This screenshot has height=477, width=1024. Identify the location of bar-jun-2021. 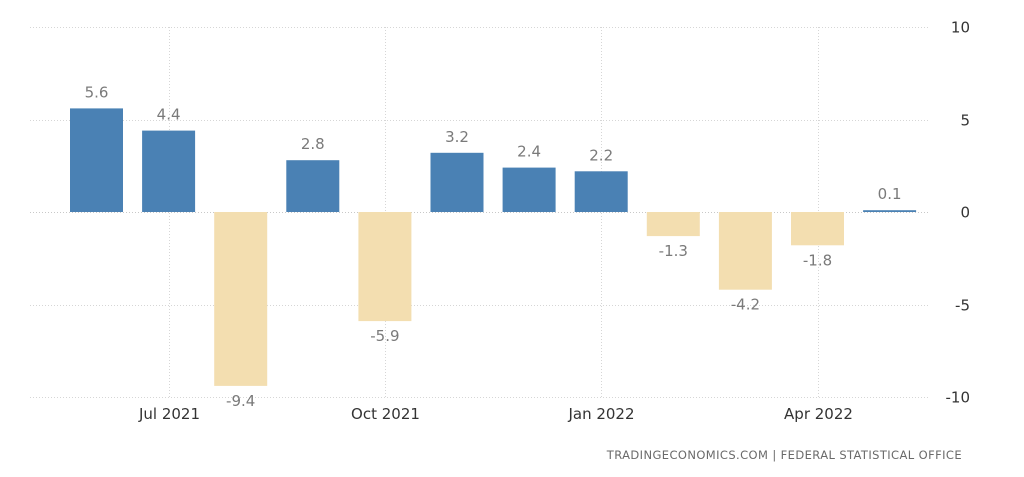
(96, 160).